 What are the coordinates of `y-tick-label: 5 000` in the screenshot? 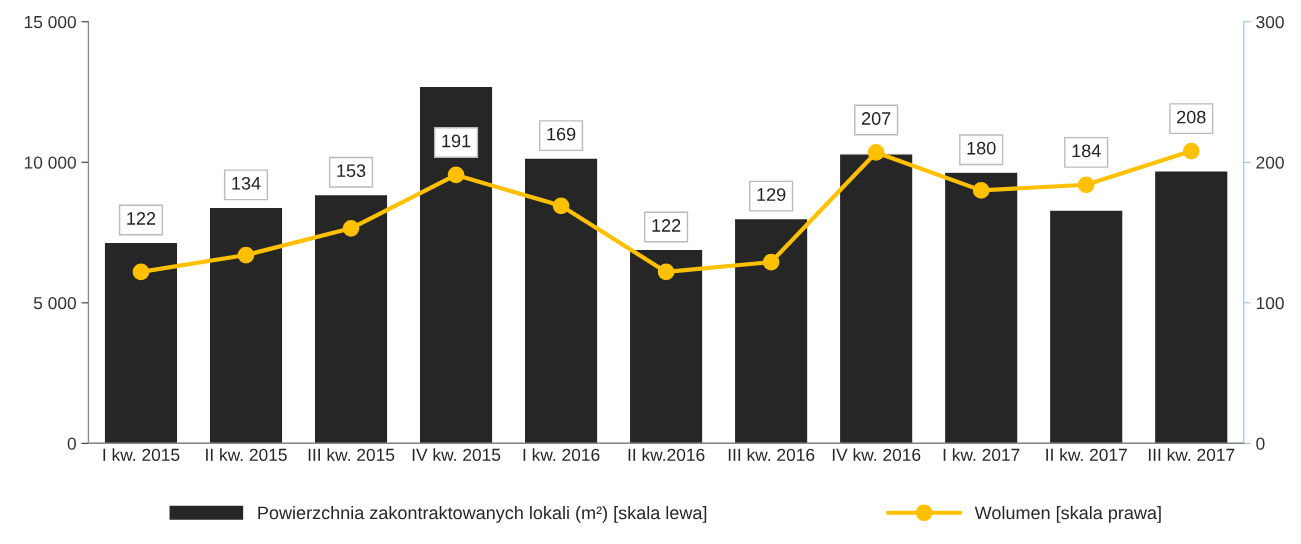 It's located at (54, 303).